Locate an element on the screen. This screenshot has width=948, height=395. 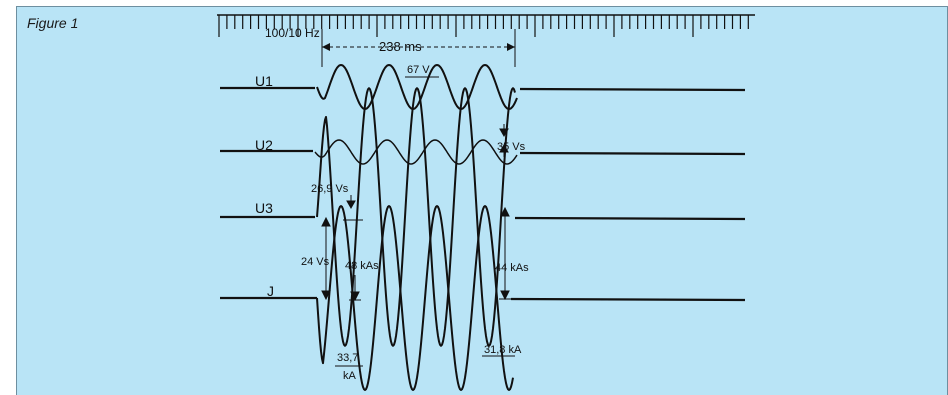
label-31-8ka: 31,8 kA is located at coordinates (503, 350).